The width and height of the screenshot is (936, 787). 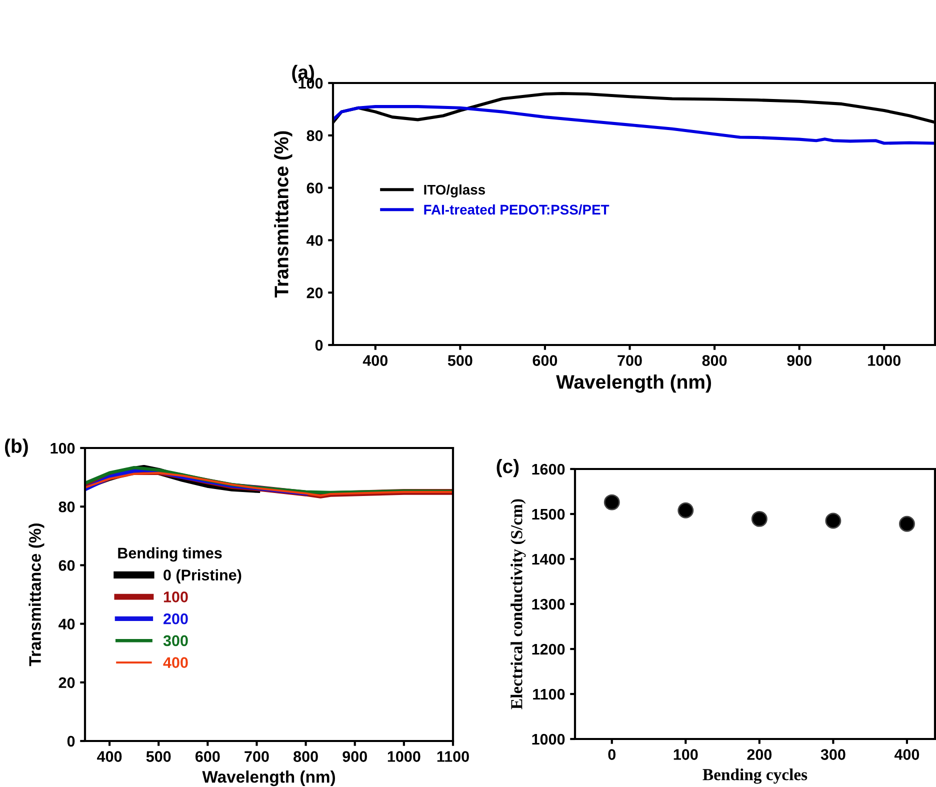 I want to click on y-tick-label: 1300, so click(x=548, y=604).